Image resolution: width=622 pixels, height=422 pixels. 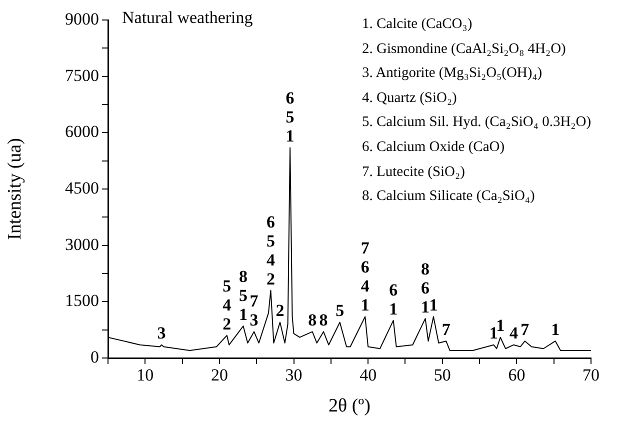 I want to click on annotation: 4, so click(x=513, y=333).